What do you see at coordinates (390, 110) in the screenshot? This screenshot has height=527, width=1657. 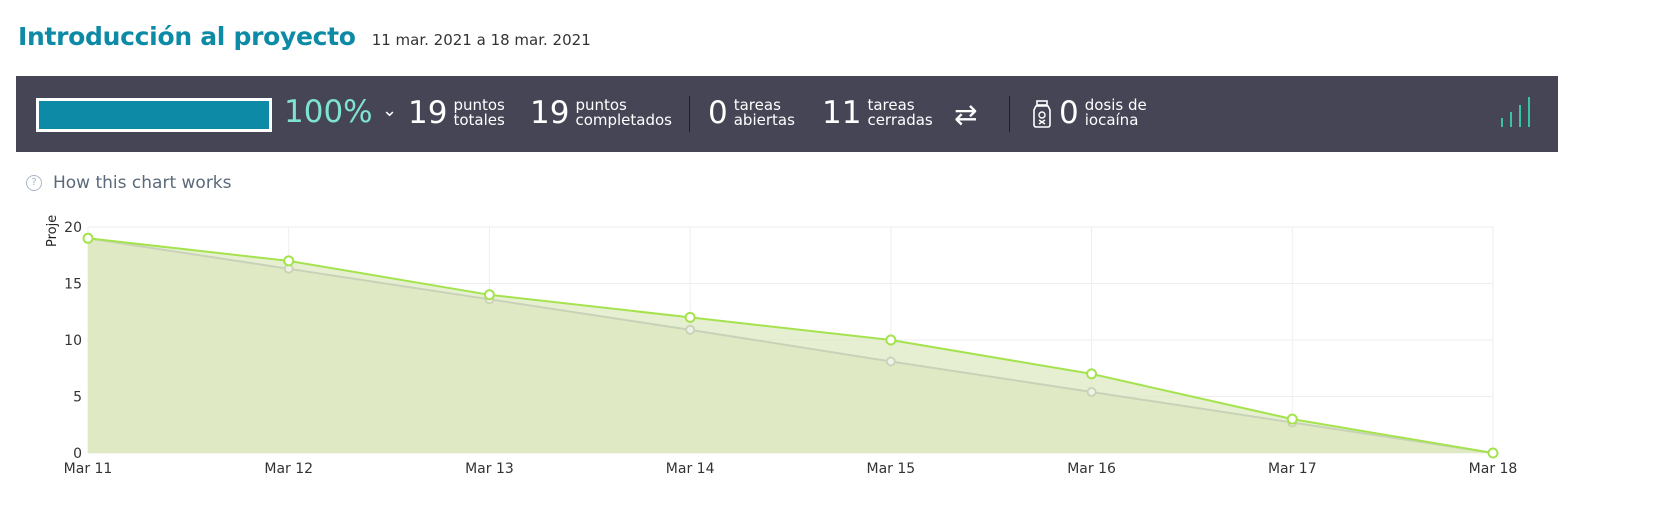 I see `chevron-down-icon: ⌄` at bounding box center [390, 110].